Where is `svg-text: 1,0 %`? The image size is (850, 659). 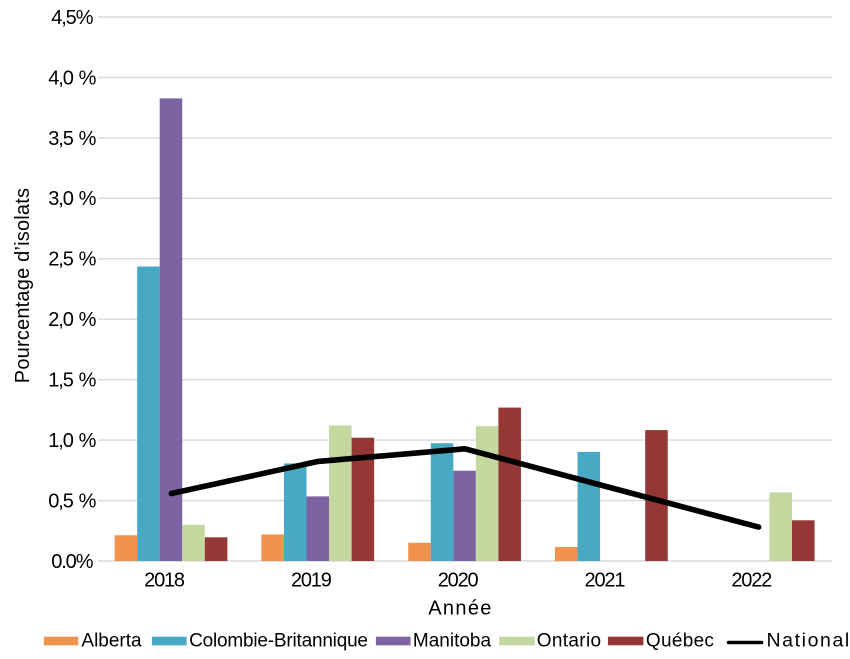
svg-text: 1,0 % is located at coordinates (72, 441).